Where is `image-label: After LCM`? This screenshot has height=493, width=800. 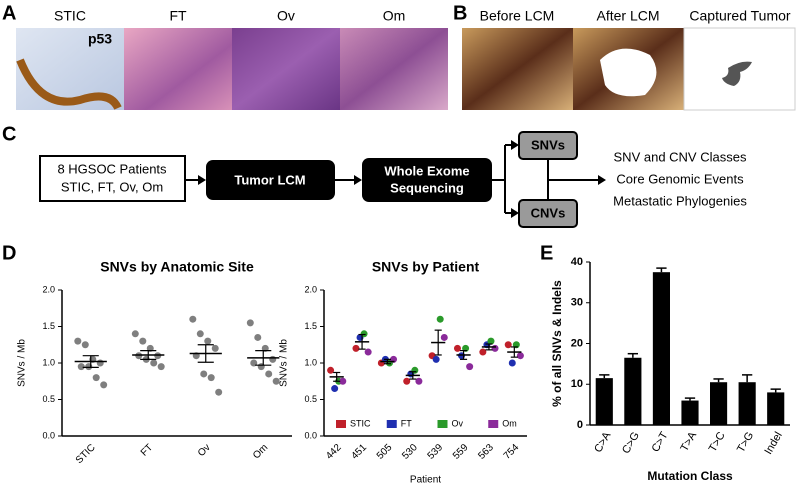
image-label: After LCM is located at coordinates (627, 16).